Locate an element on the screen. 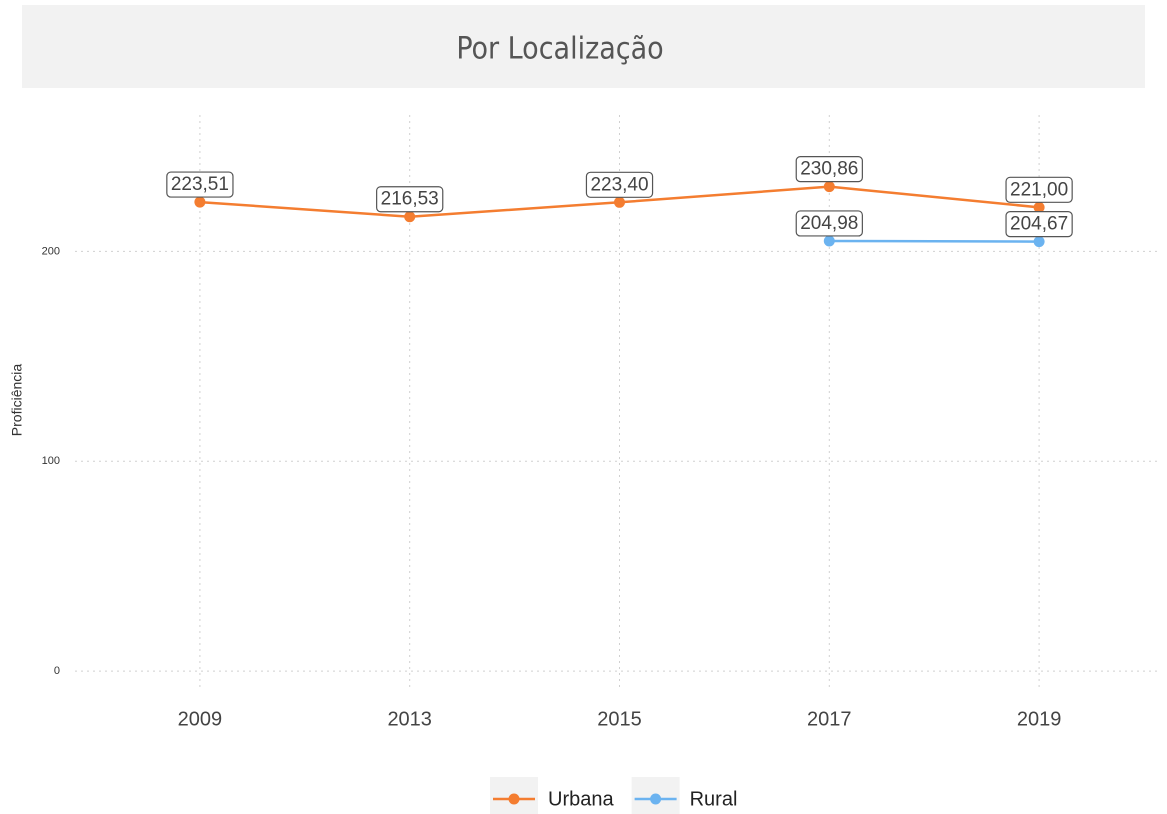 Image resolution: width=1167 pixels, height=814 pixels. value-label-text: 223,40 is located at coordinates (619, 184).